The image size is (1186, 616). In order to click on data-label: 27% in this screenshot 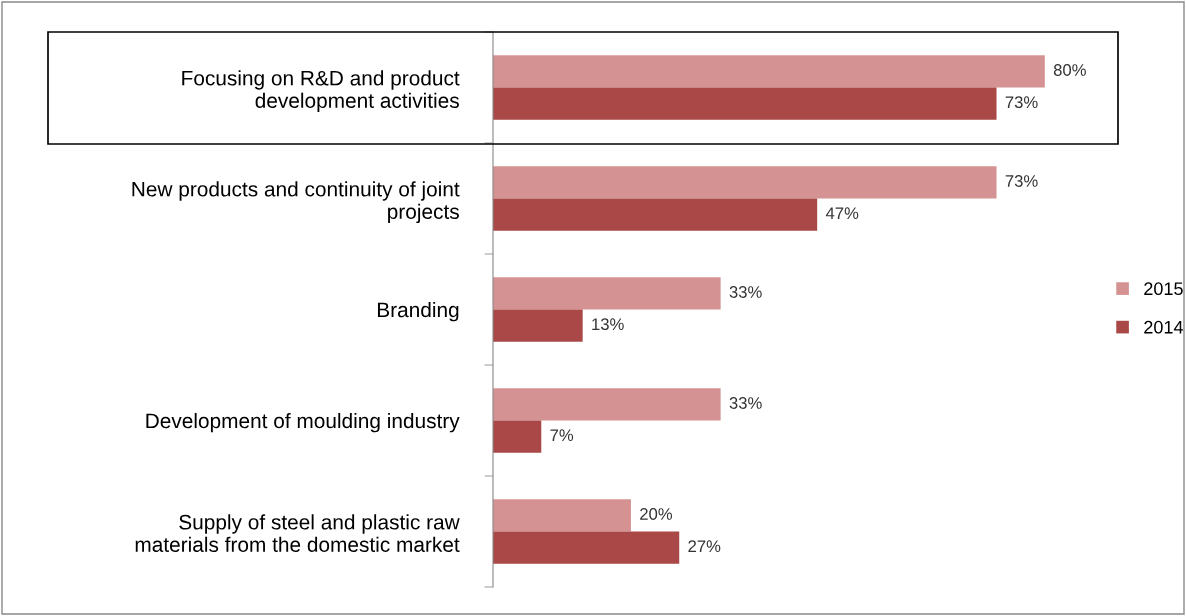, I will do `click(704, 546)`.